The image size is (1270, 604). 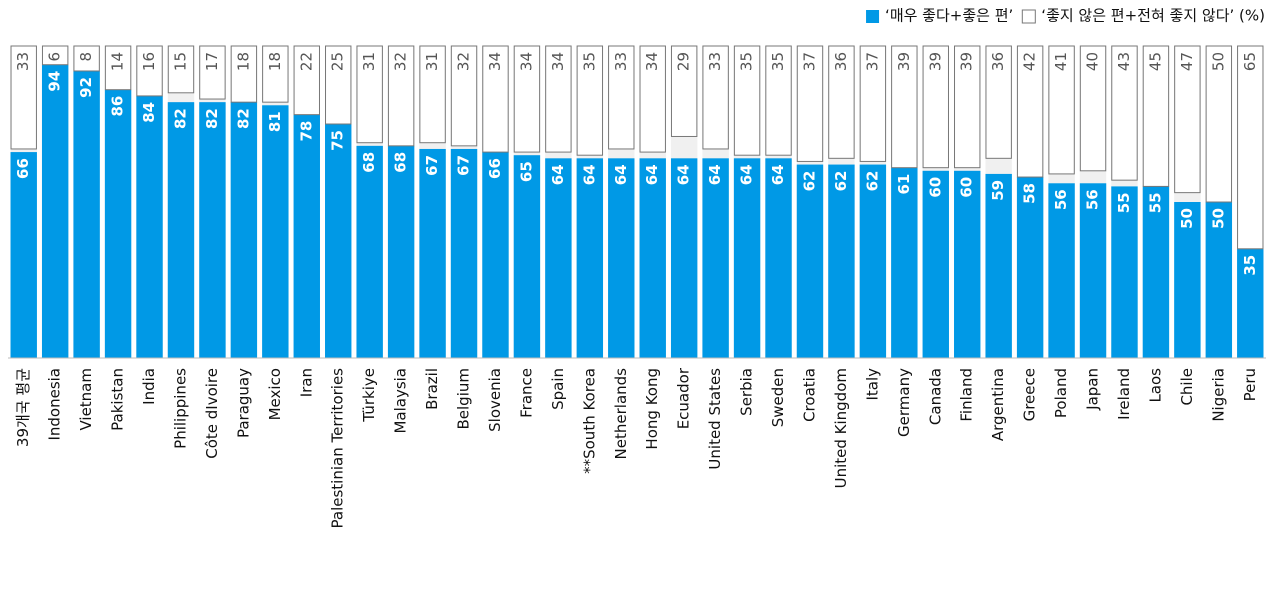 I want to click on legend-swatch, so click(x=1028, y=16).